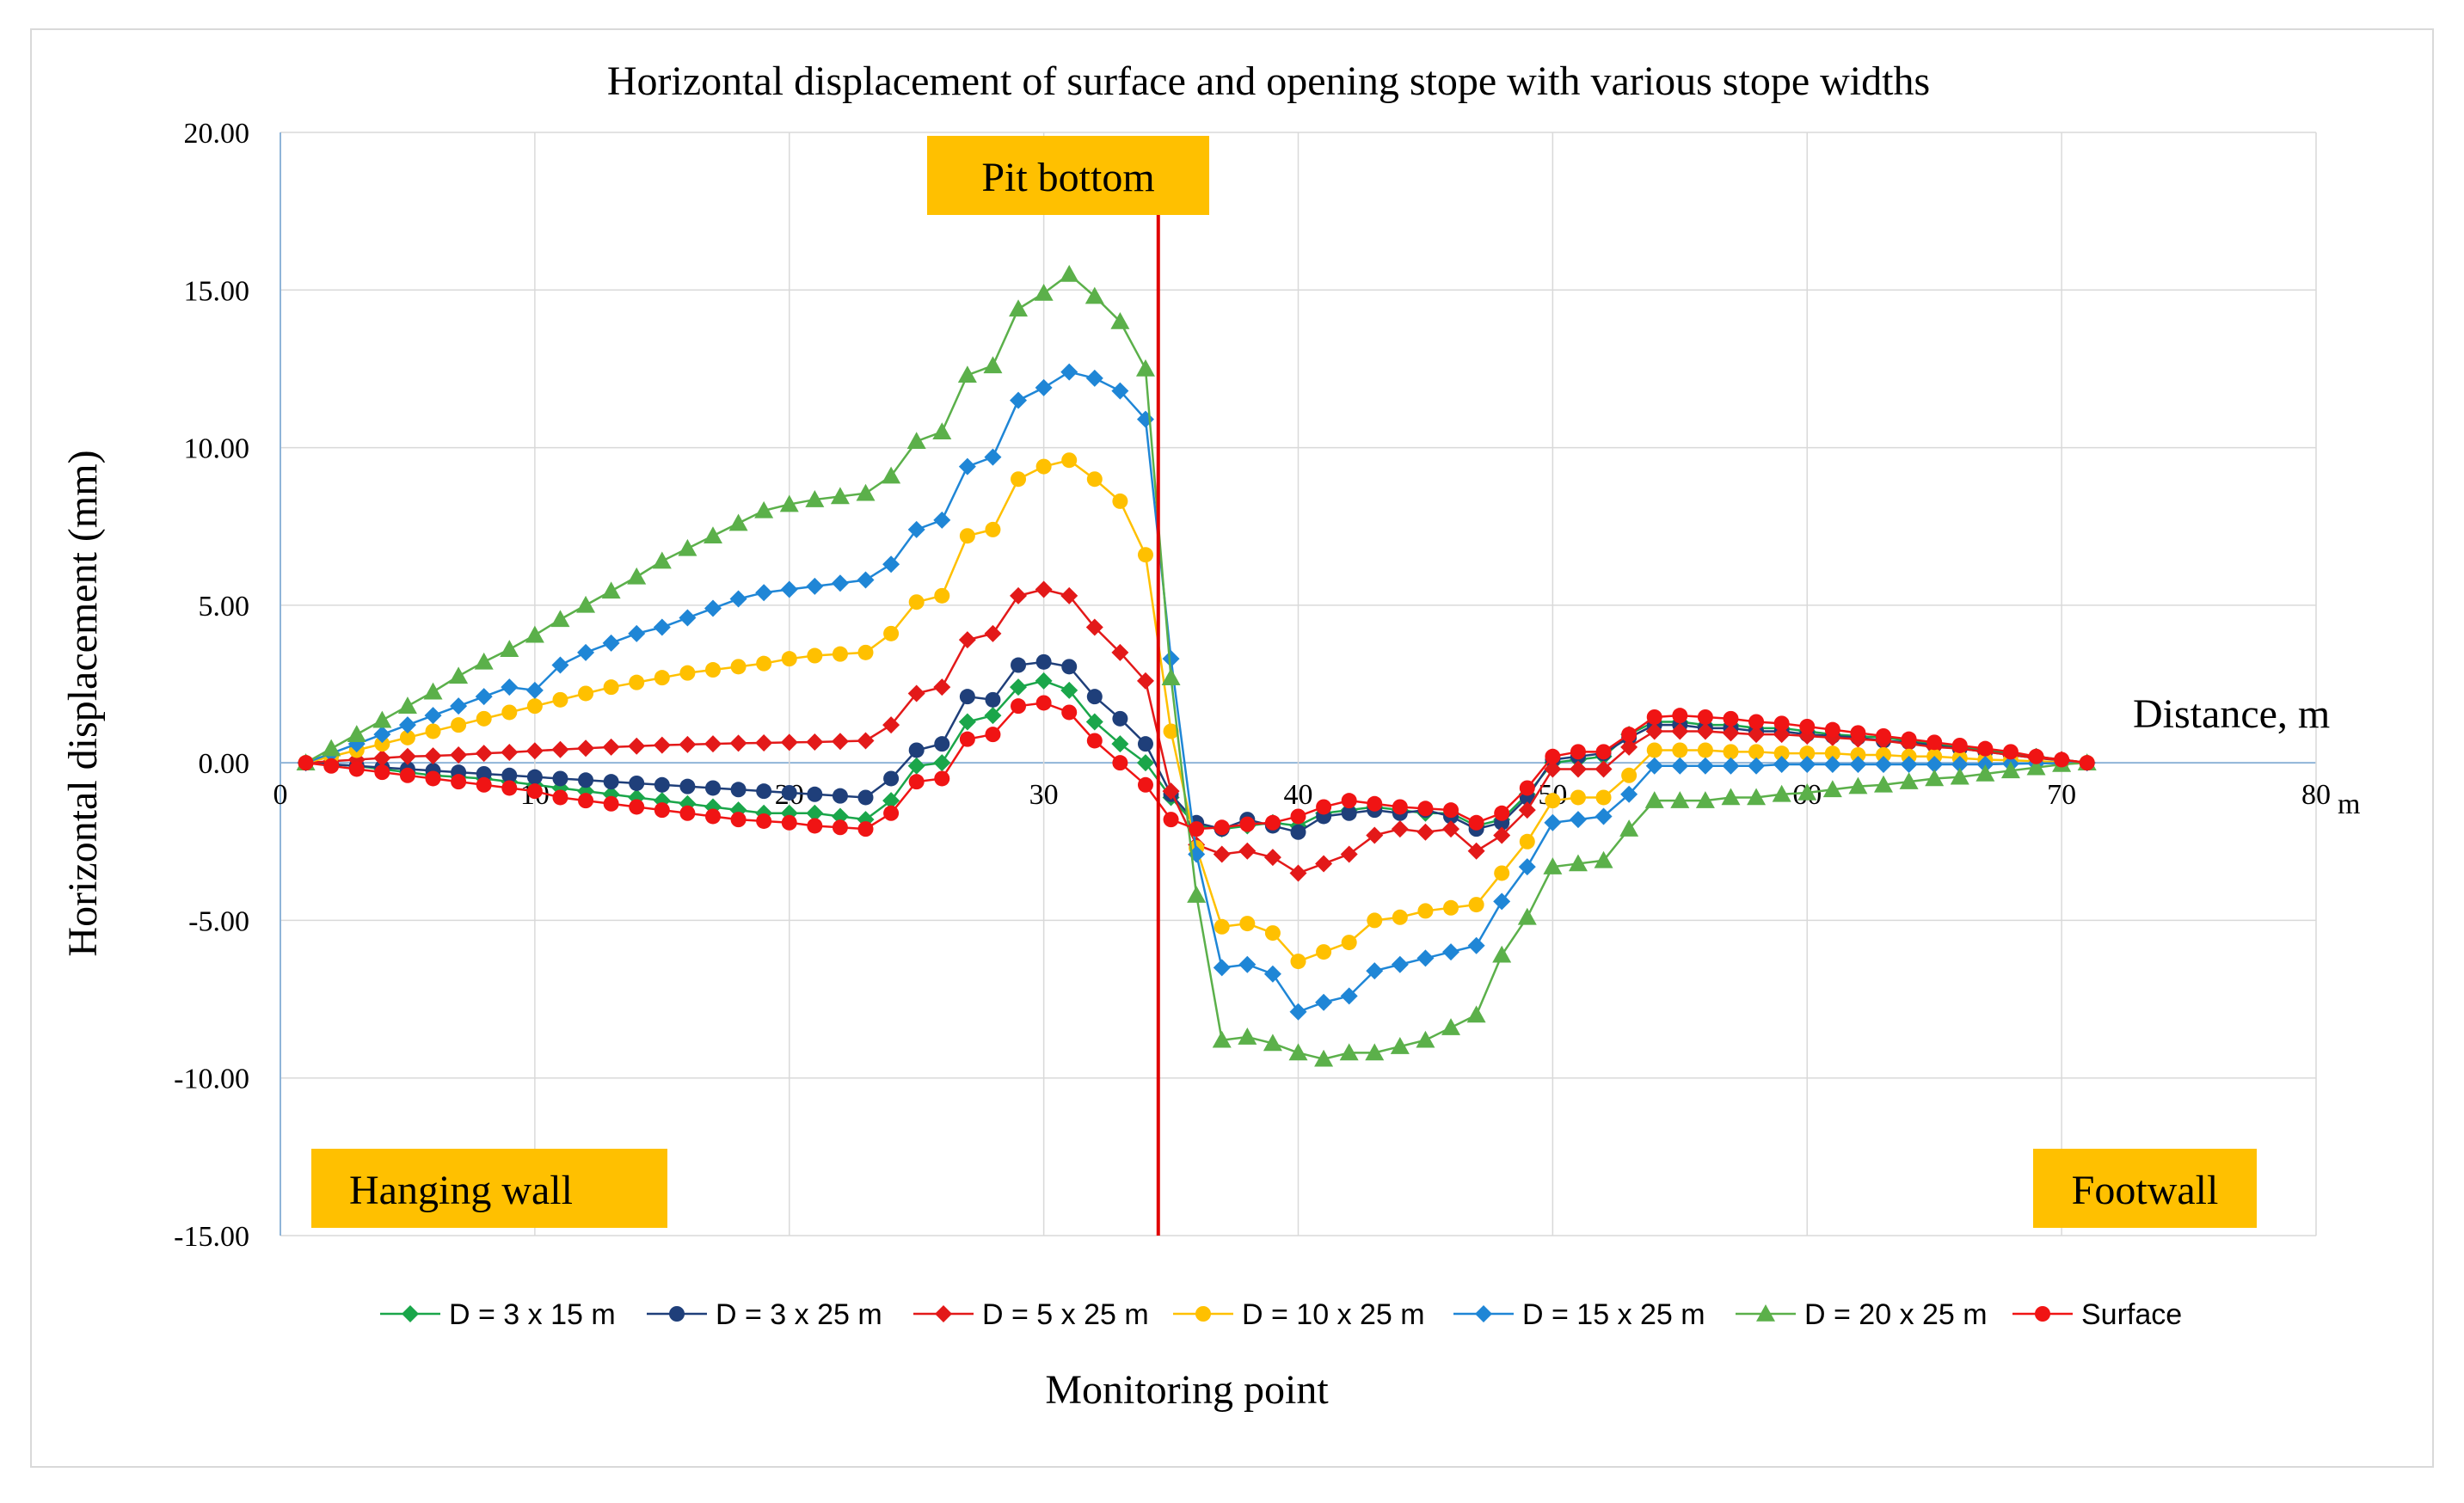 The image size is (2464, 1503). I want to click on hanging-wall-box, so click(489, 1189).